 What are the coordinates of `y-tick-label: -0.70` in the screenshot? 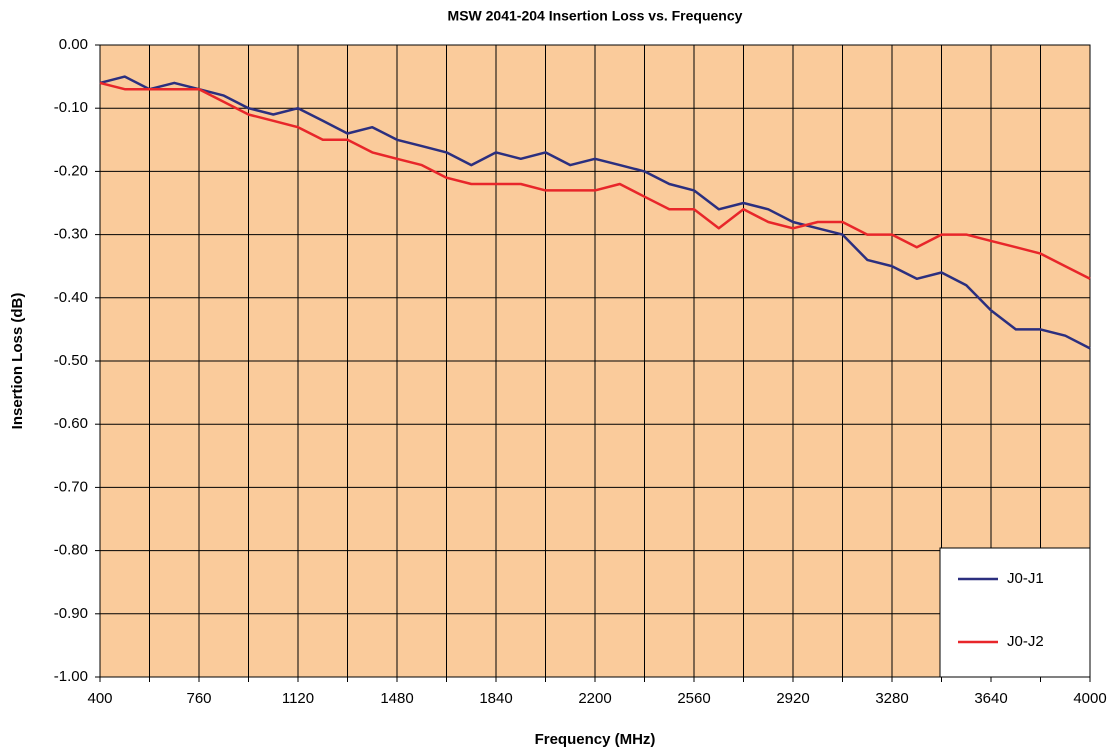 It's located at (71, 486).